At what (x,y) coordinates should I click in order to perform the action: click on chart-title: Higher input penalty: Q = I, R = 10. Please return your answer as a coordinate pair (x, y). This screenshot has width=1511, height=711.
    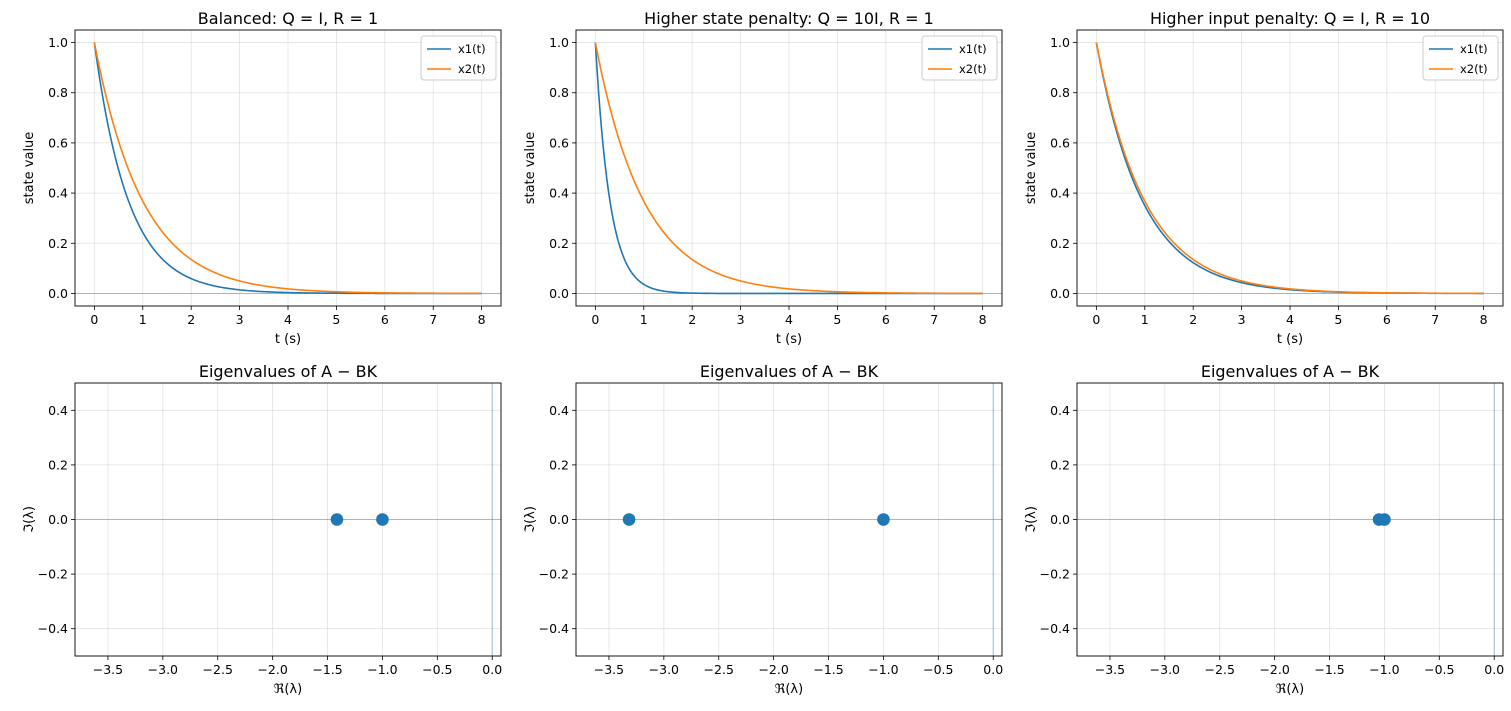
    Looking at the image, I should click on (1290, 18).